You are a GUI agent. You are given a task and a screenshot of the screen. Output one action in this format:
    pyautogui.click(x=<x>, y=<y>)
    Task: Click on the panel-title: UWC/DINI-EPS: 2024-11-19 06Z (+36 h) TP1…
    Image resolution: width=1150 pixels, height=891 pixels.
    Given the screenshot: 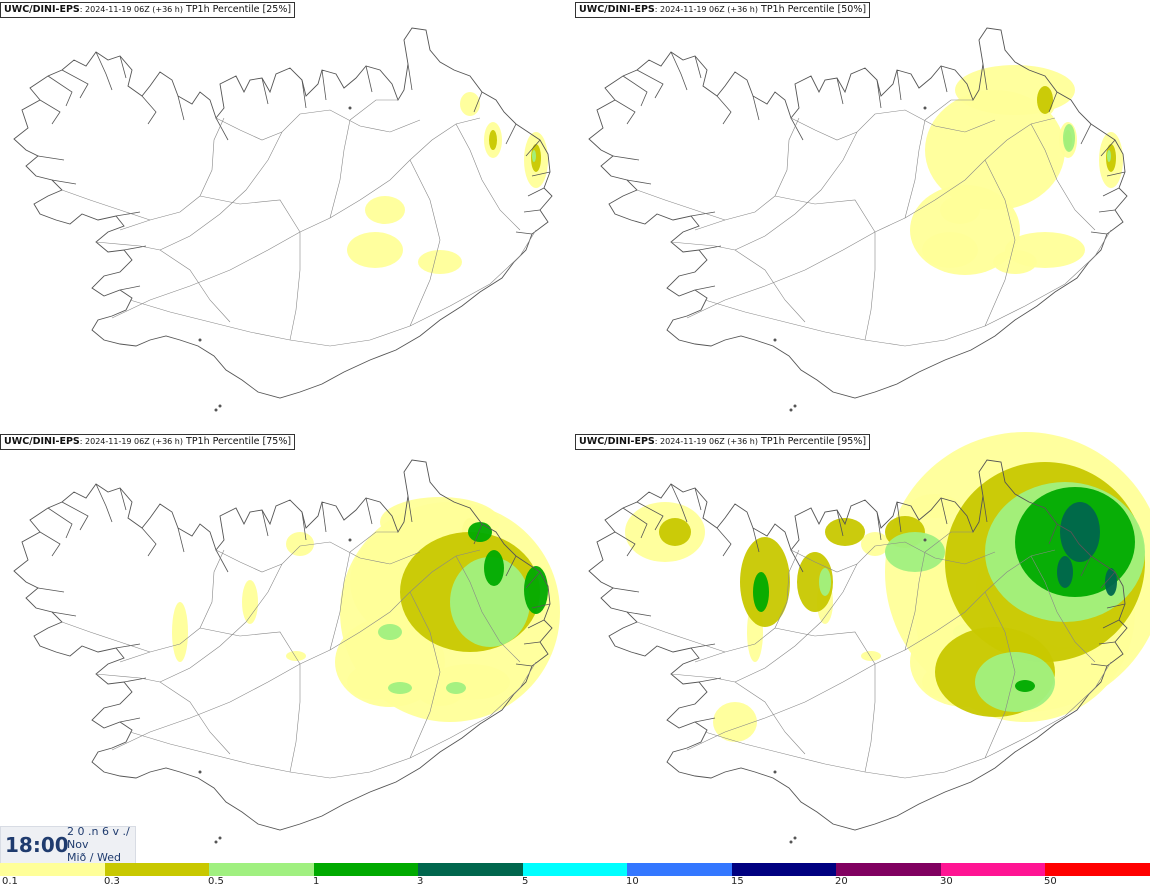 What is the action you would take?
    pyautogui.click(x=723, y=10)
    